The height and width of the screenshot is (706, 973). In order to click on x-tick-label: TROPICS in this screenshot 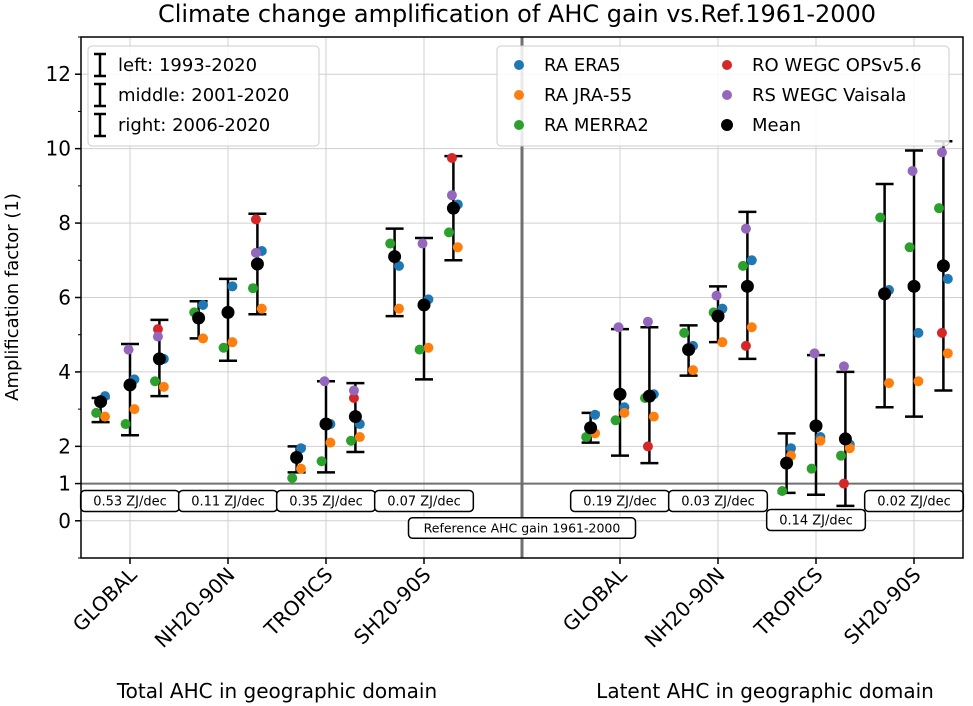, I will do `click(298, 602)`.